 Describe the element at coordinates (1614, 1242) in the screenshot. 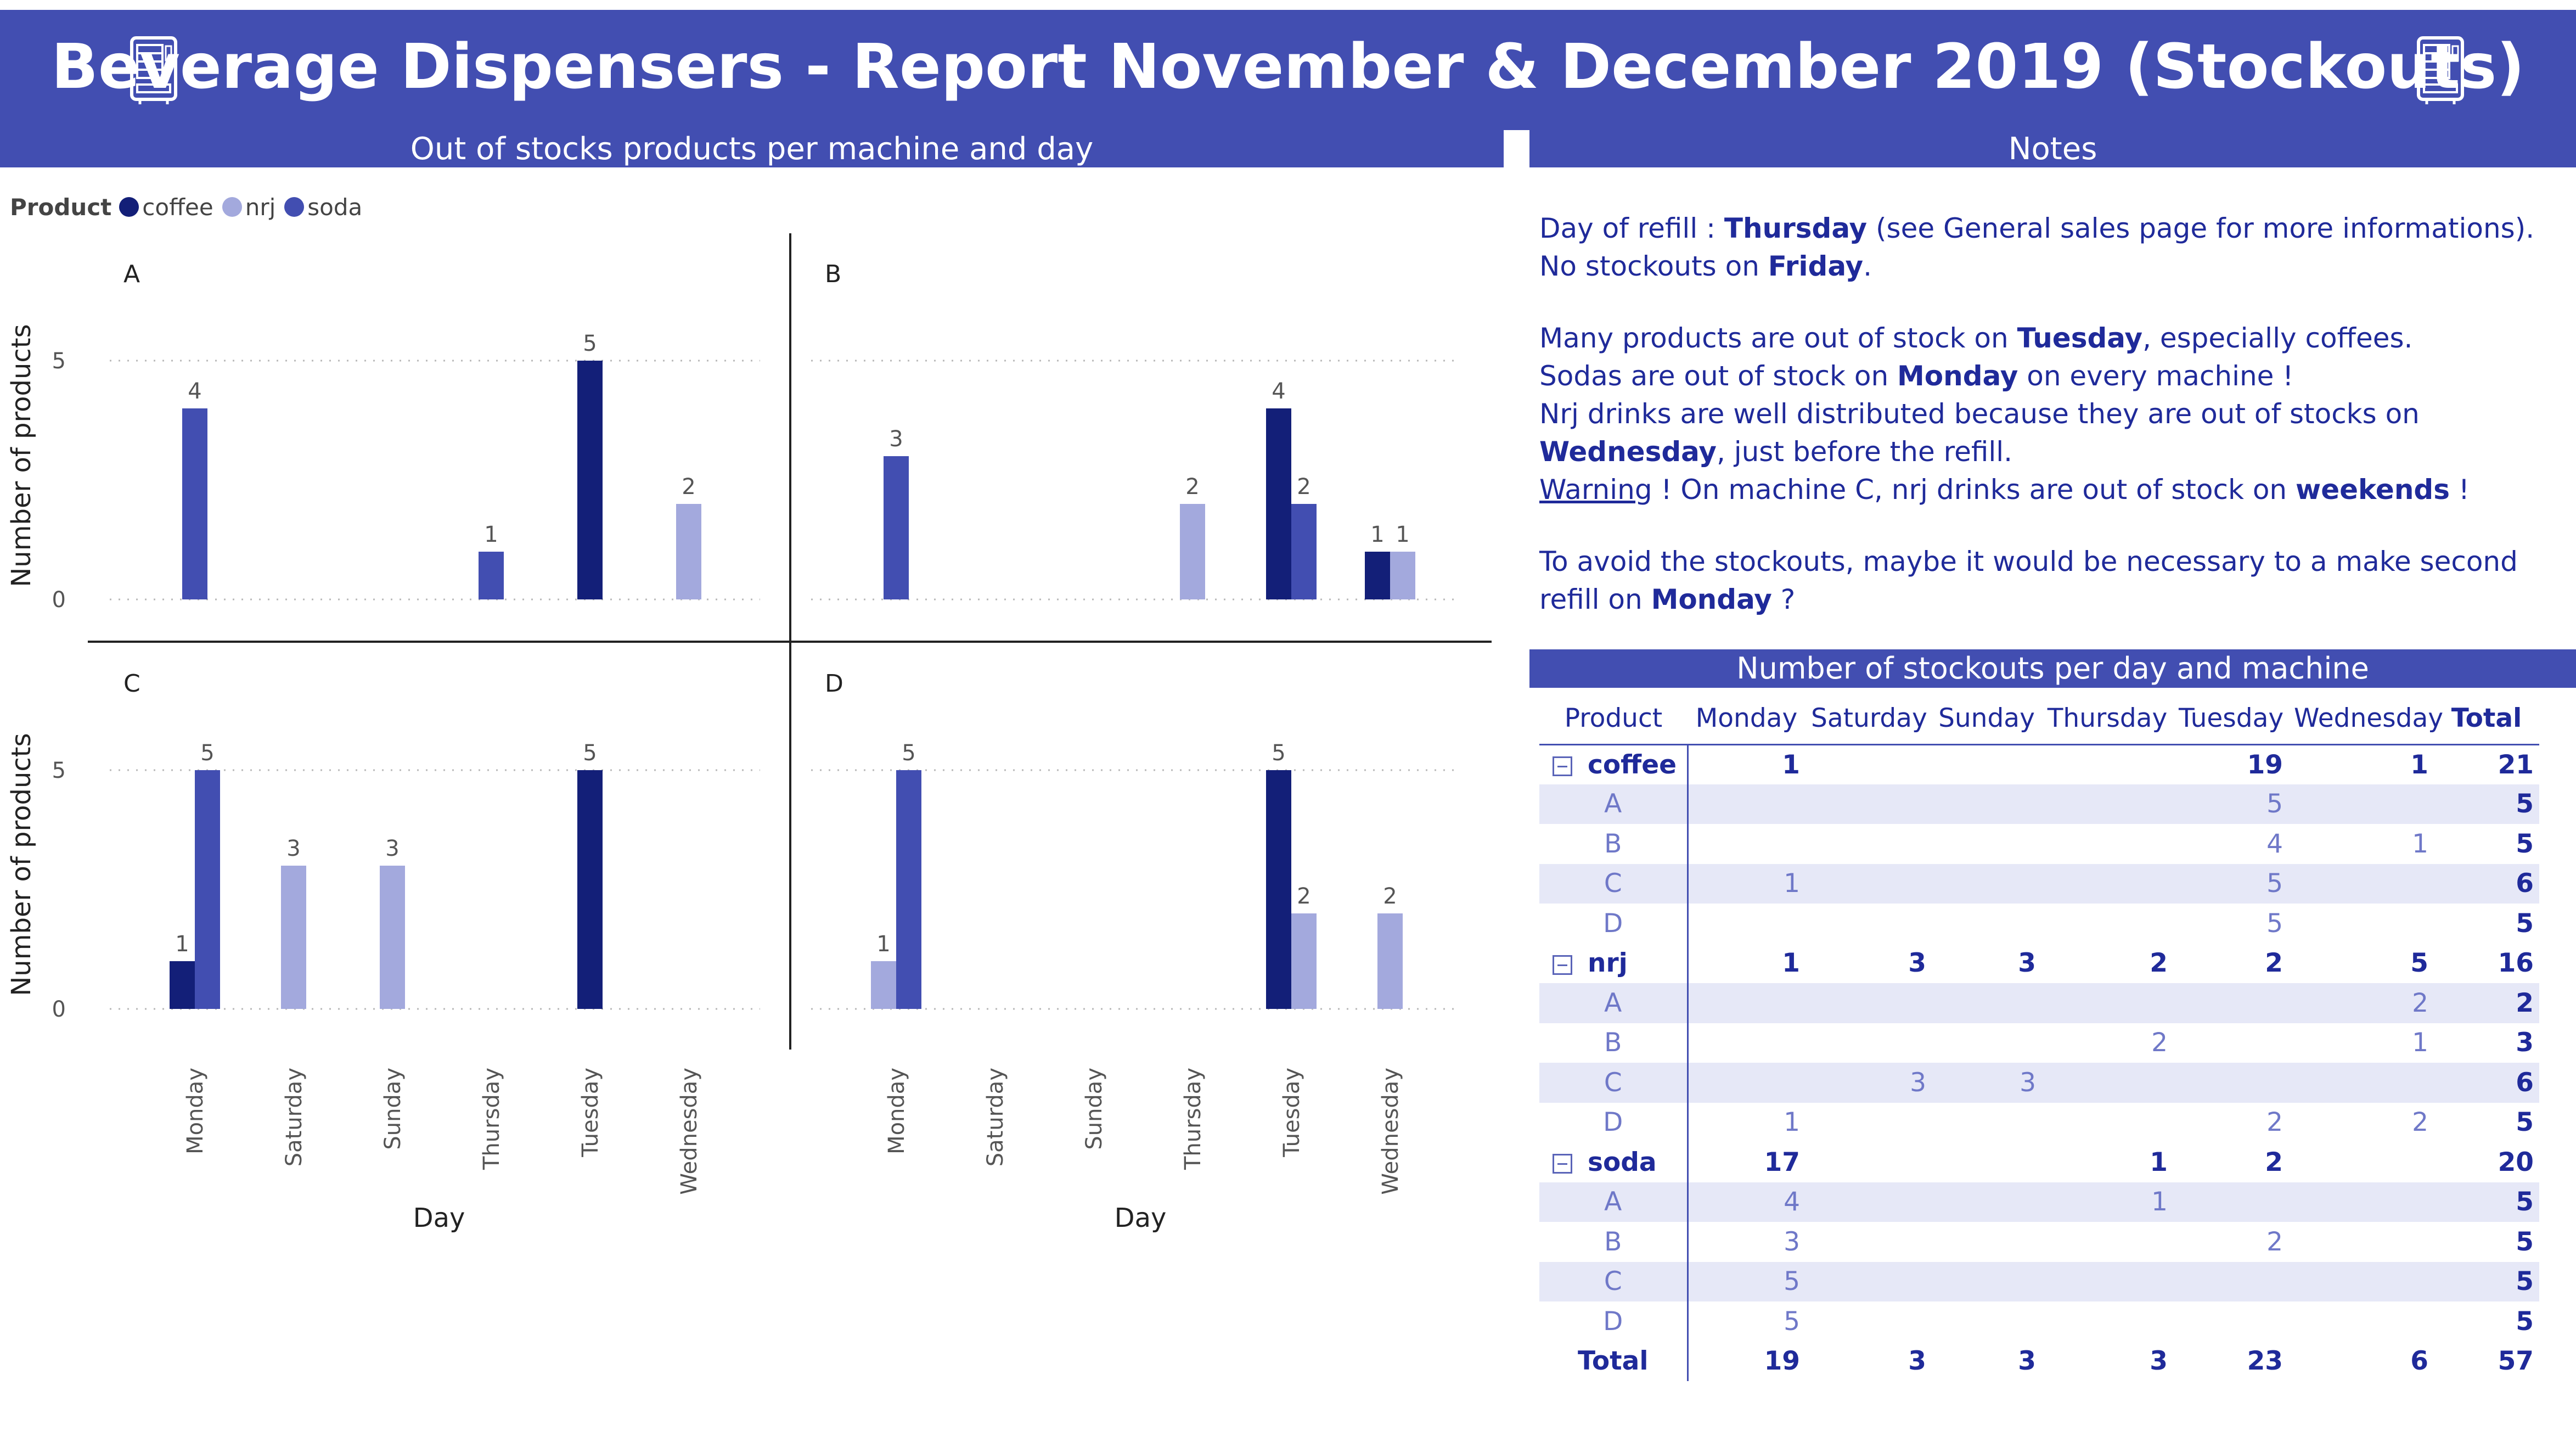

I see `row-label: B` at that location.